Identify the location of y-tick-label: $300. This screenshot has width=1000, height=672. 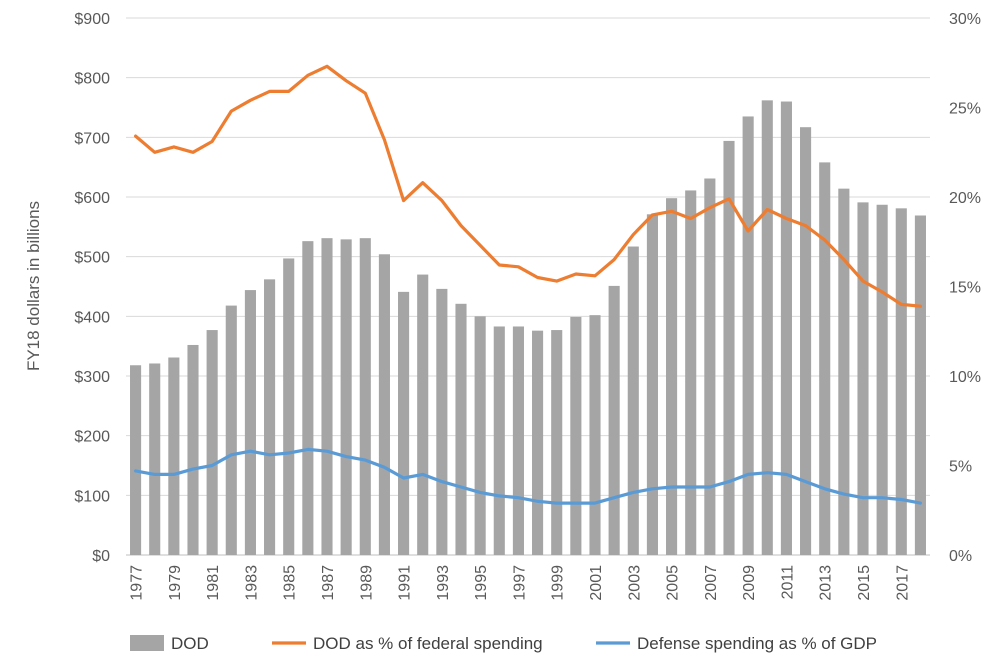
(92, 377).